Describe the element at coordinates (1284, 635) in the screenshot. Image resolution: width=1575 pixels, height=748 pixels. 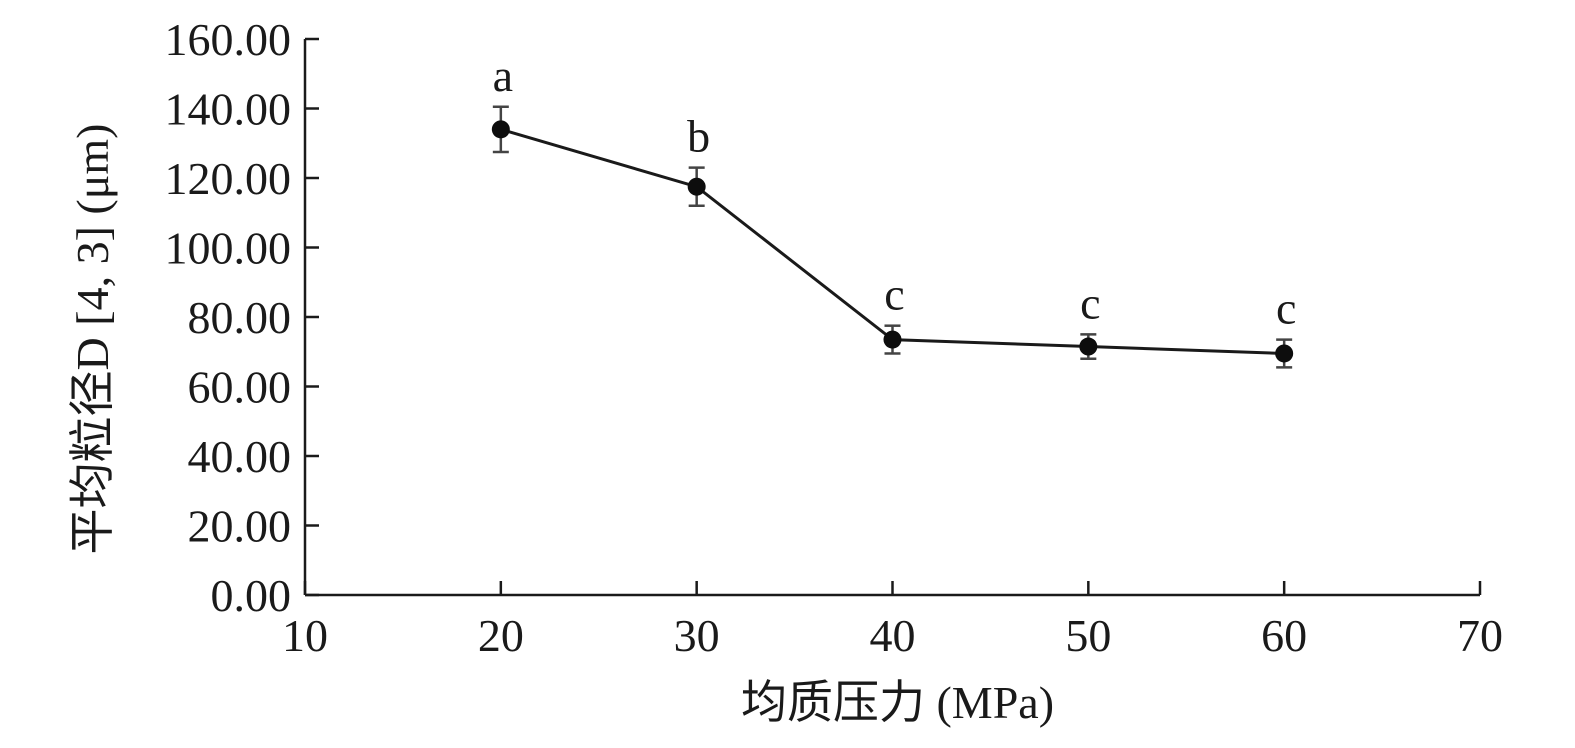
I see `x-tick-label: 60` at that location.